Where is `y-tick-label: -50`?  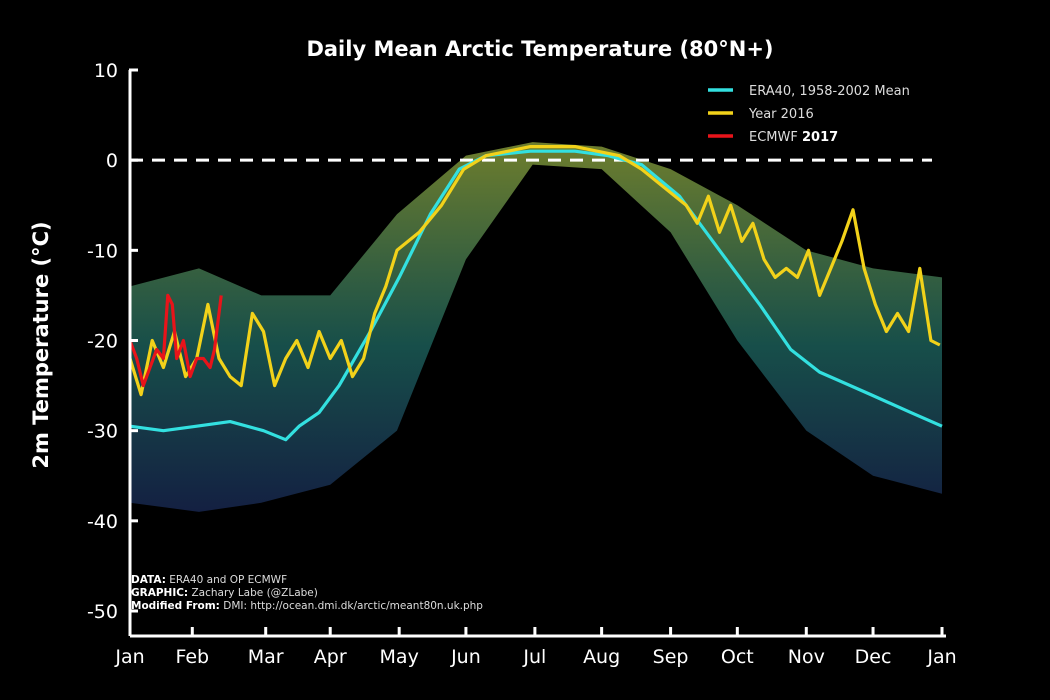
y-tick-label: -50 is located at coordinates (102, 612).